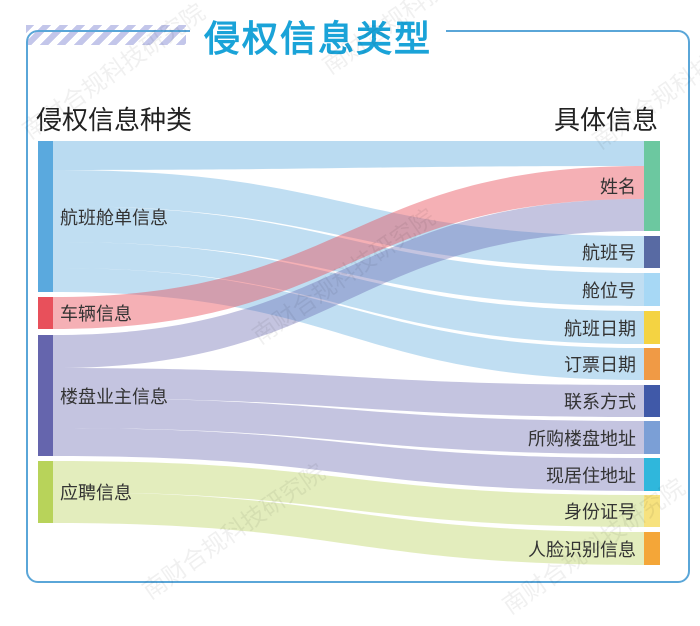  I want to click on target-node-label: 姓名, so click(618, 187).